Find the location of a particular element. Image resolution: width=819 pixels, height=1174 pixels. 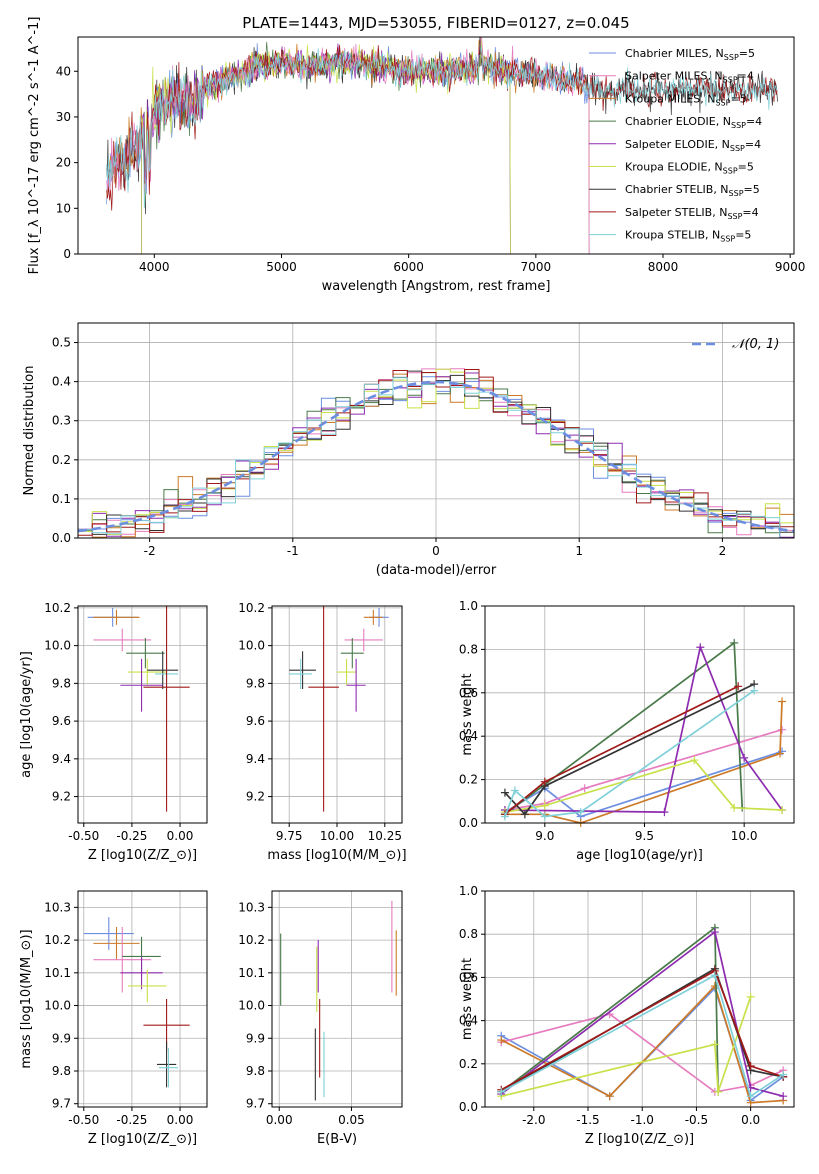

tick-label-y: 0.1 is located at coordinates (61, 499).